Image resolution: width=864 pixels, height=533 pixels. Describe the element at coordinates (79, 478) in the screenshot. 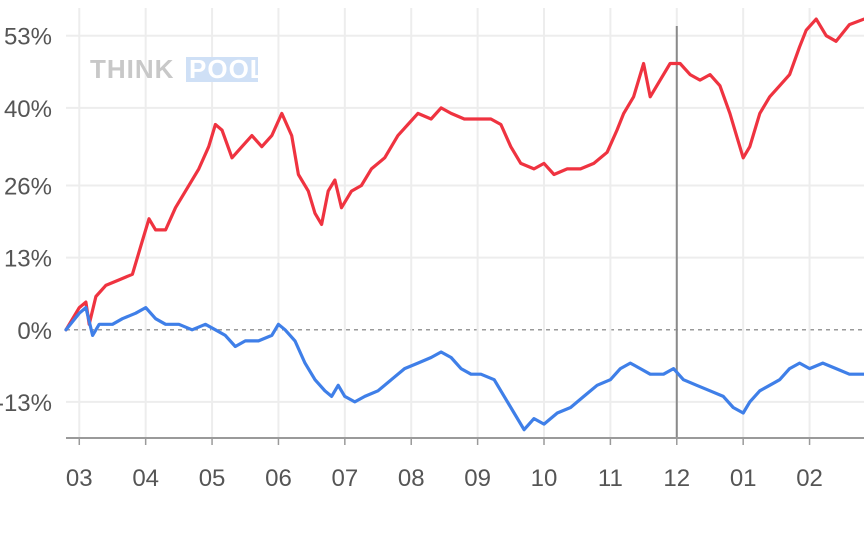

I see `x-tick-label-03: 03` at that location.